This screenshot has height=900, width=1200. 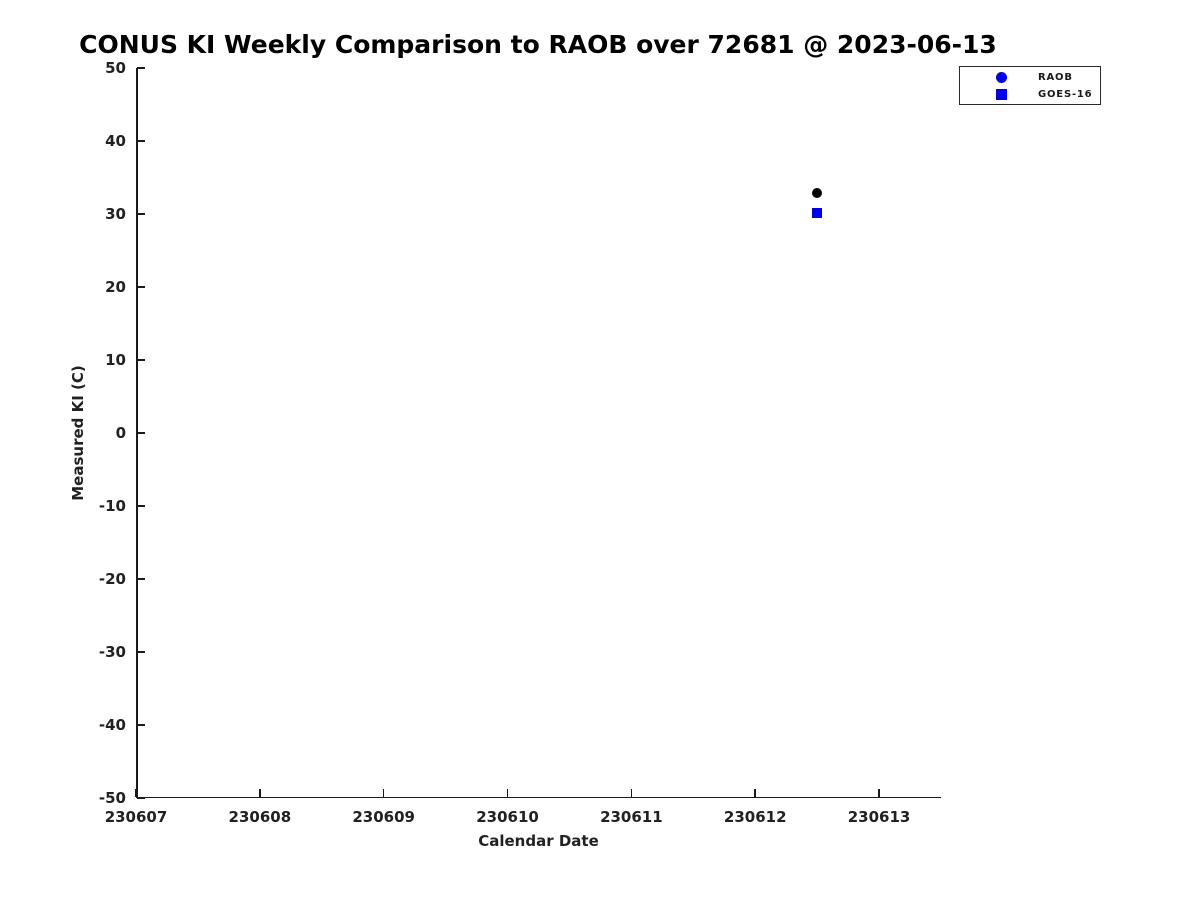 What do you see at coordinates (1065, 94) in the screenshot?
I see `legend-label-goes16: GOES-16` at bounding box center [1065, 94].